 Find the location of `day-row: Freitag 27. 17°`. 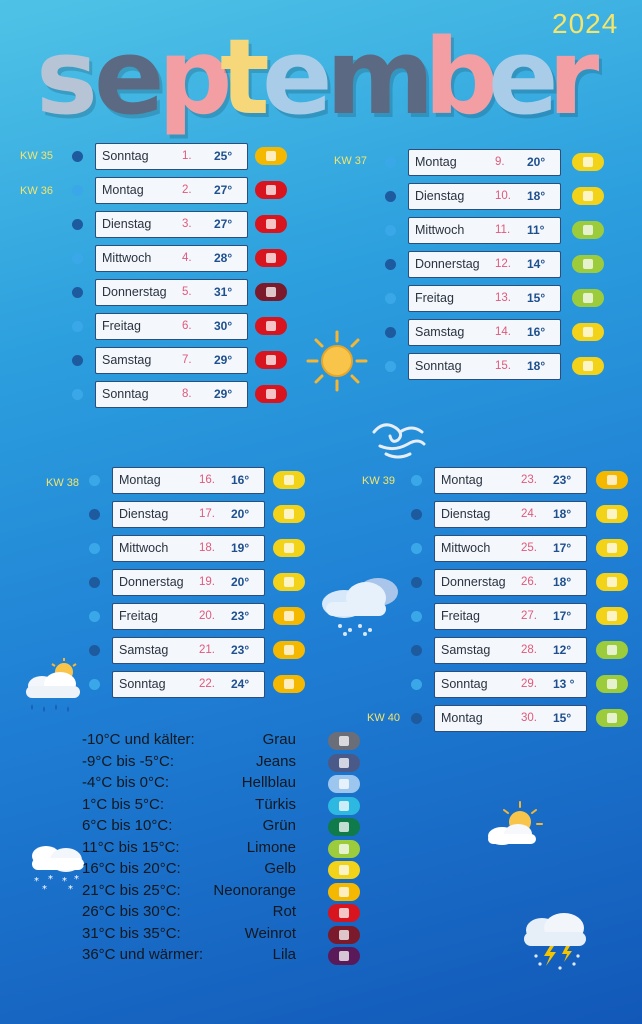

day-row: Freitag 27. 17° is located at coordinates (510, 616).